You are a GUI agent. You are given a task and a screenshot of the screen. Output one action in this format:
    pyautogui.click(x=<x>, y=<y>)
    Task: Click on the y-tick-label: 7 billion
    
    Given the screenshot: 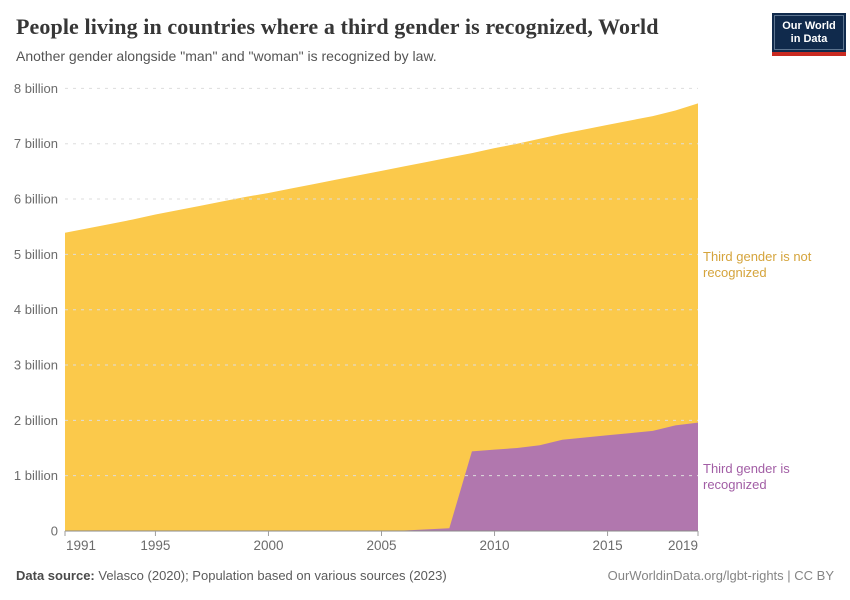 What is the action you would take?
    pyautogui.click(x=36, y=143)
    